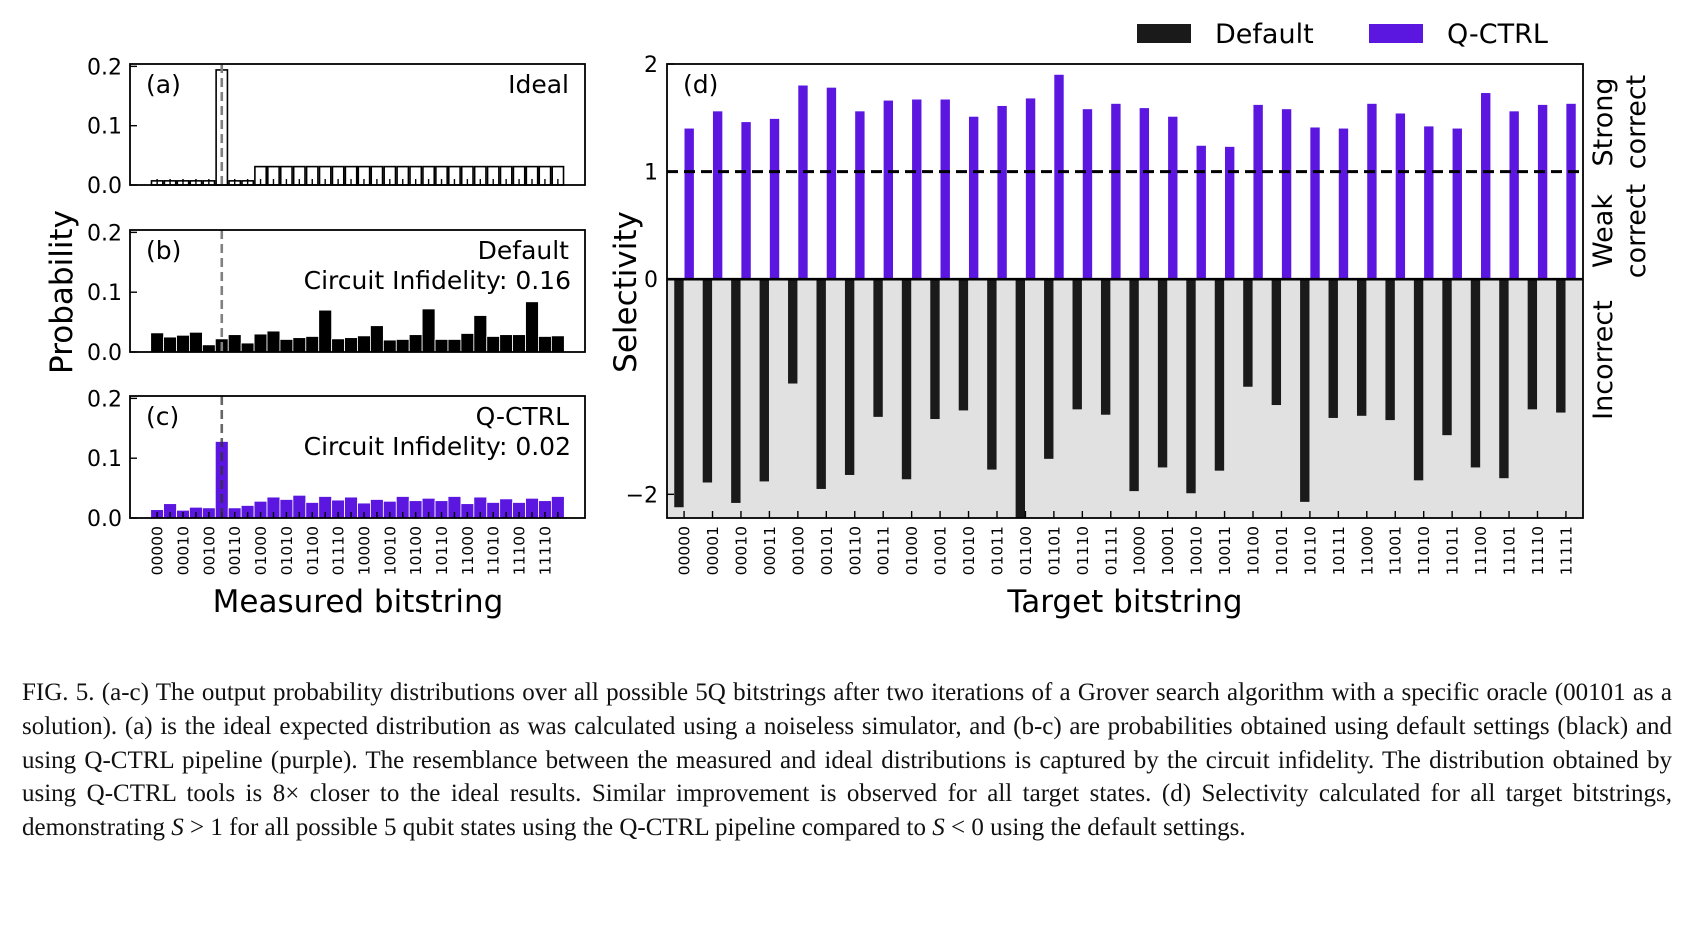 Image resolution: width=1684 pixels, height=930 pixels. I want to click on panel-annotation: Q-CTRL, so click(522, 416).